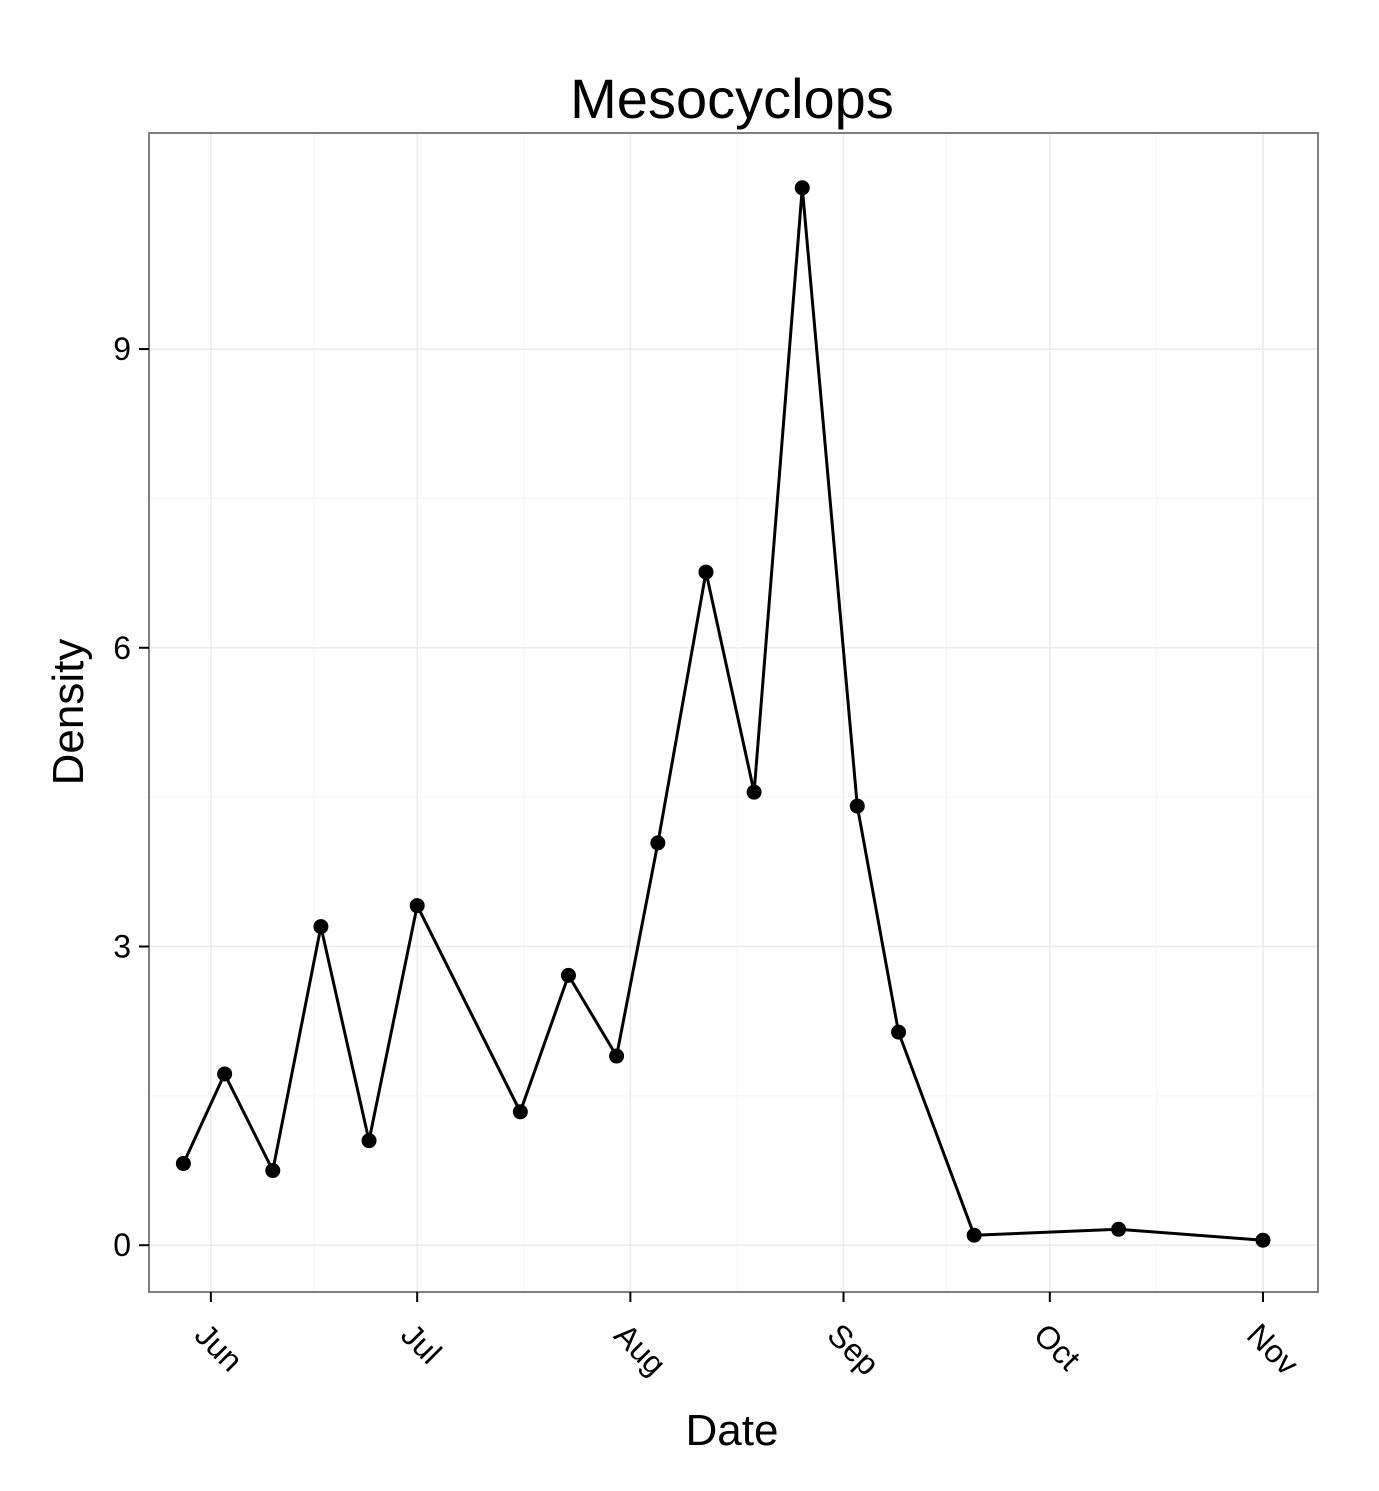  I want to click on chart-title: Mesocyclops, so click(732, 98).